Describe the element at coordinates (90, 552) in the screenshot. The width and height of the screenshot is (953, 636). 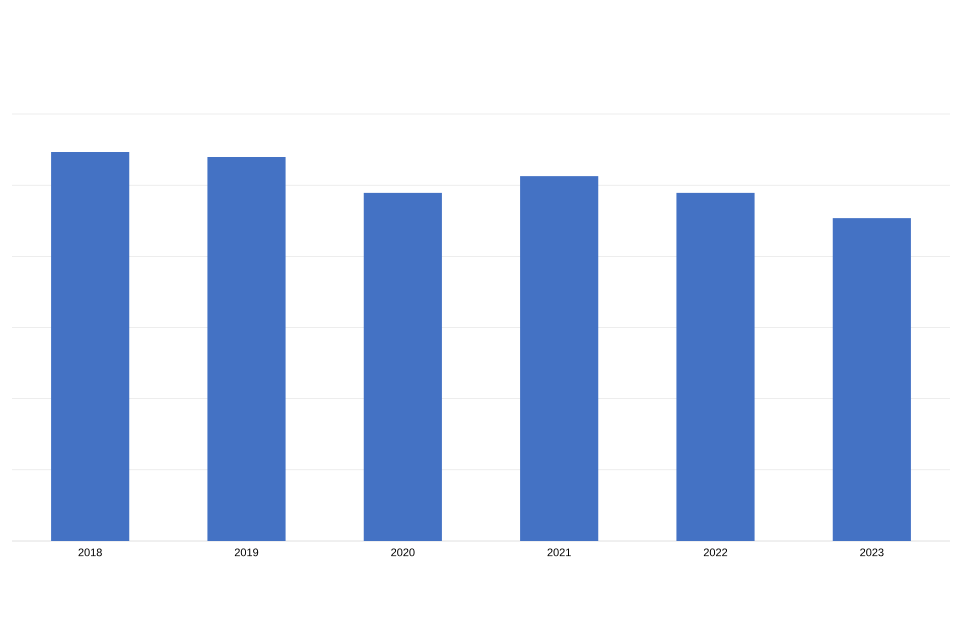
I see `x-tick-label: 2018` at that location.